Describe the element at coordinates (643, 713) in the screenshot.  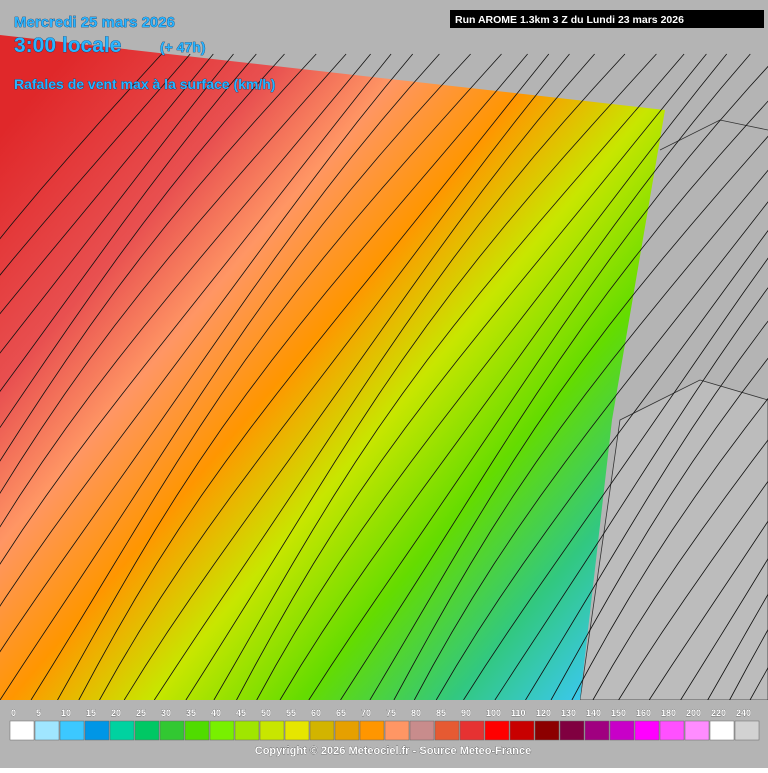
I see `legend-label: 160` at that location.